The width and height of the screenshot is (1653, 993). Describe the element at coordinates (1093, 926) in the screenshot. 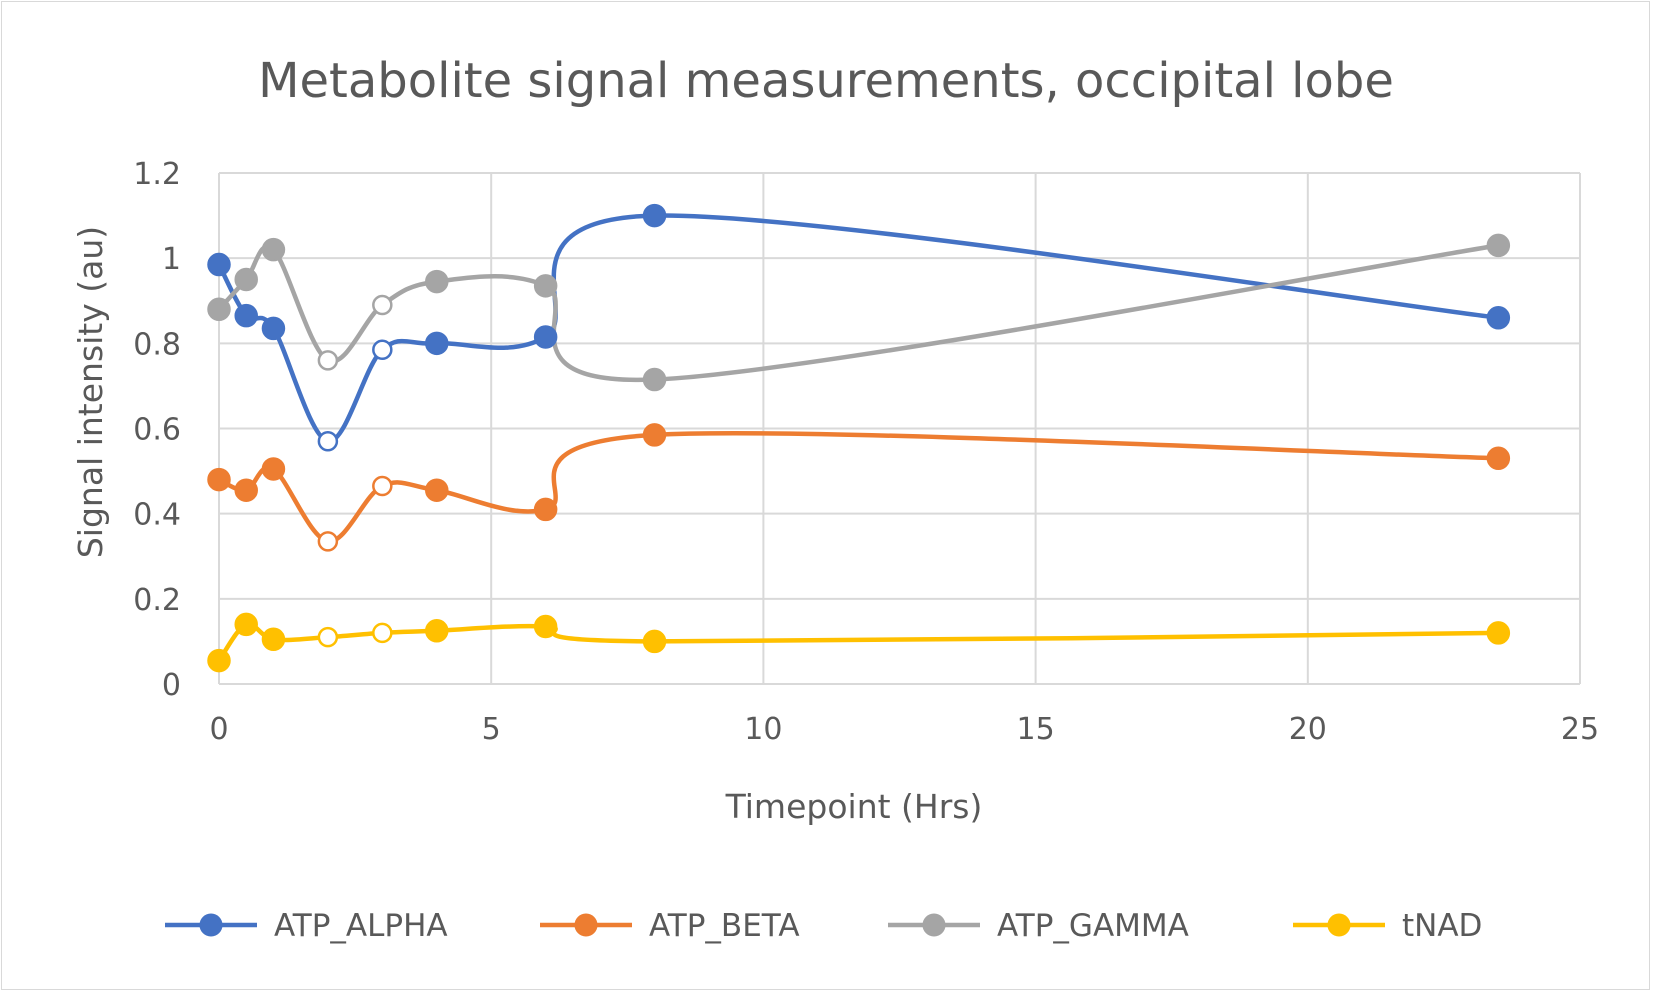

I see `legend-label-atp-gamma: ATP_GAMMA` at that location.